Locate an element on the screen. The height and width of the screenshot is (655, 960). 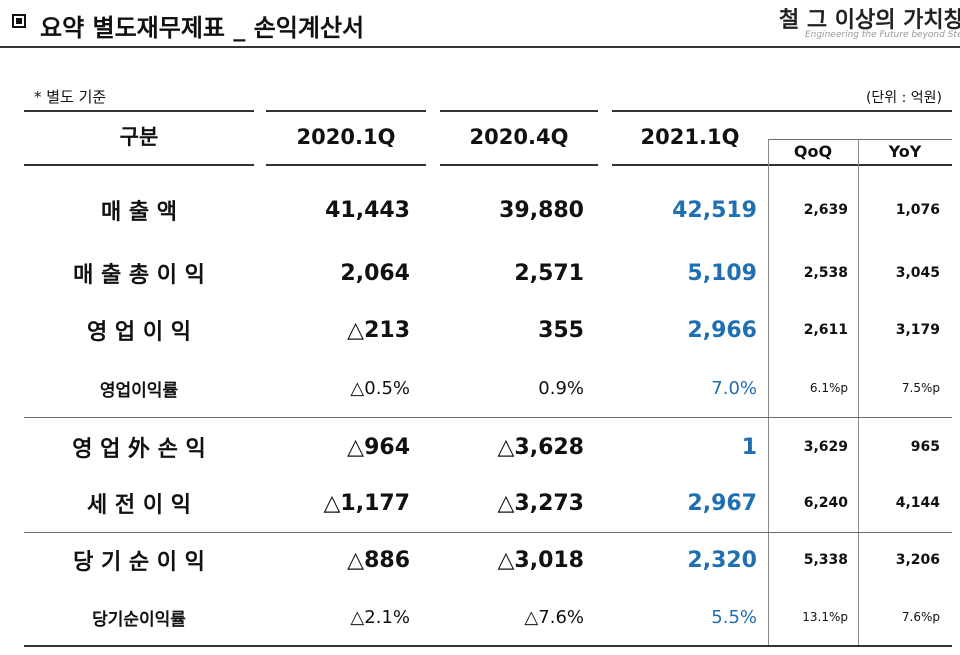
table-row-gross-profit: 매 출 총 이 익 2,064 2,571 5,109 2,538 3,045 is located at coordinates (480, 273).